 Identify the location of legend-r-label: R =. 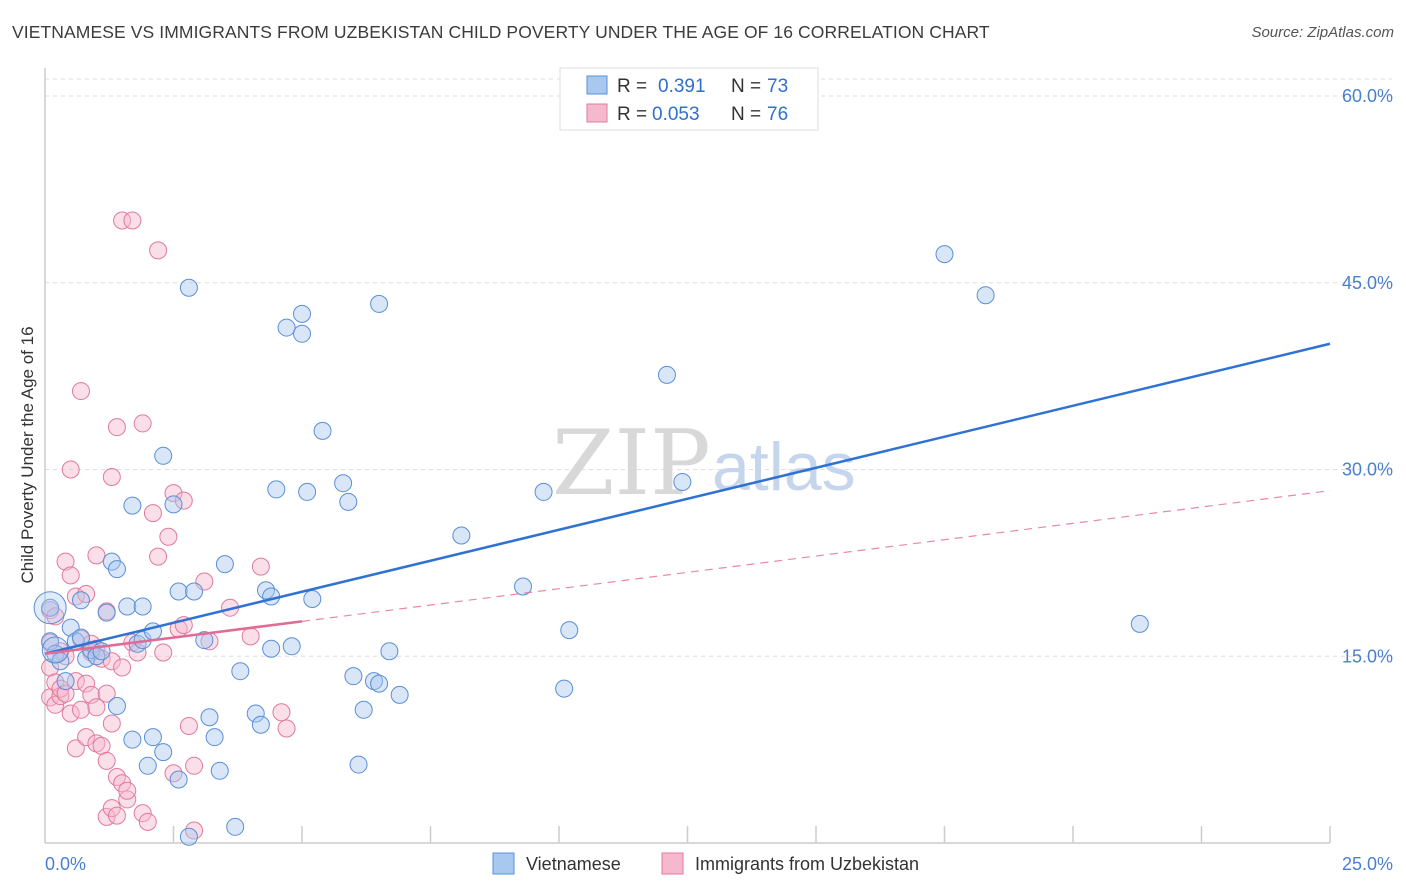
(632, 114).